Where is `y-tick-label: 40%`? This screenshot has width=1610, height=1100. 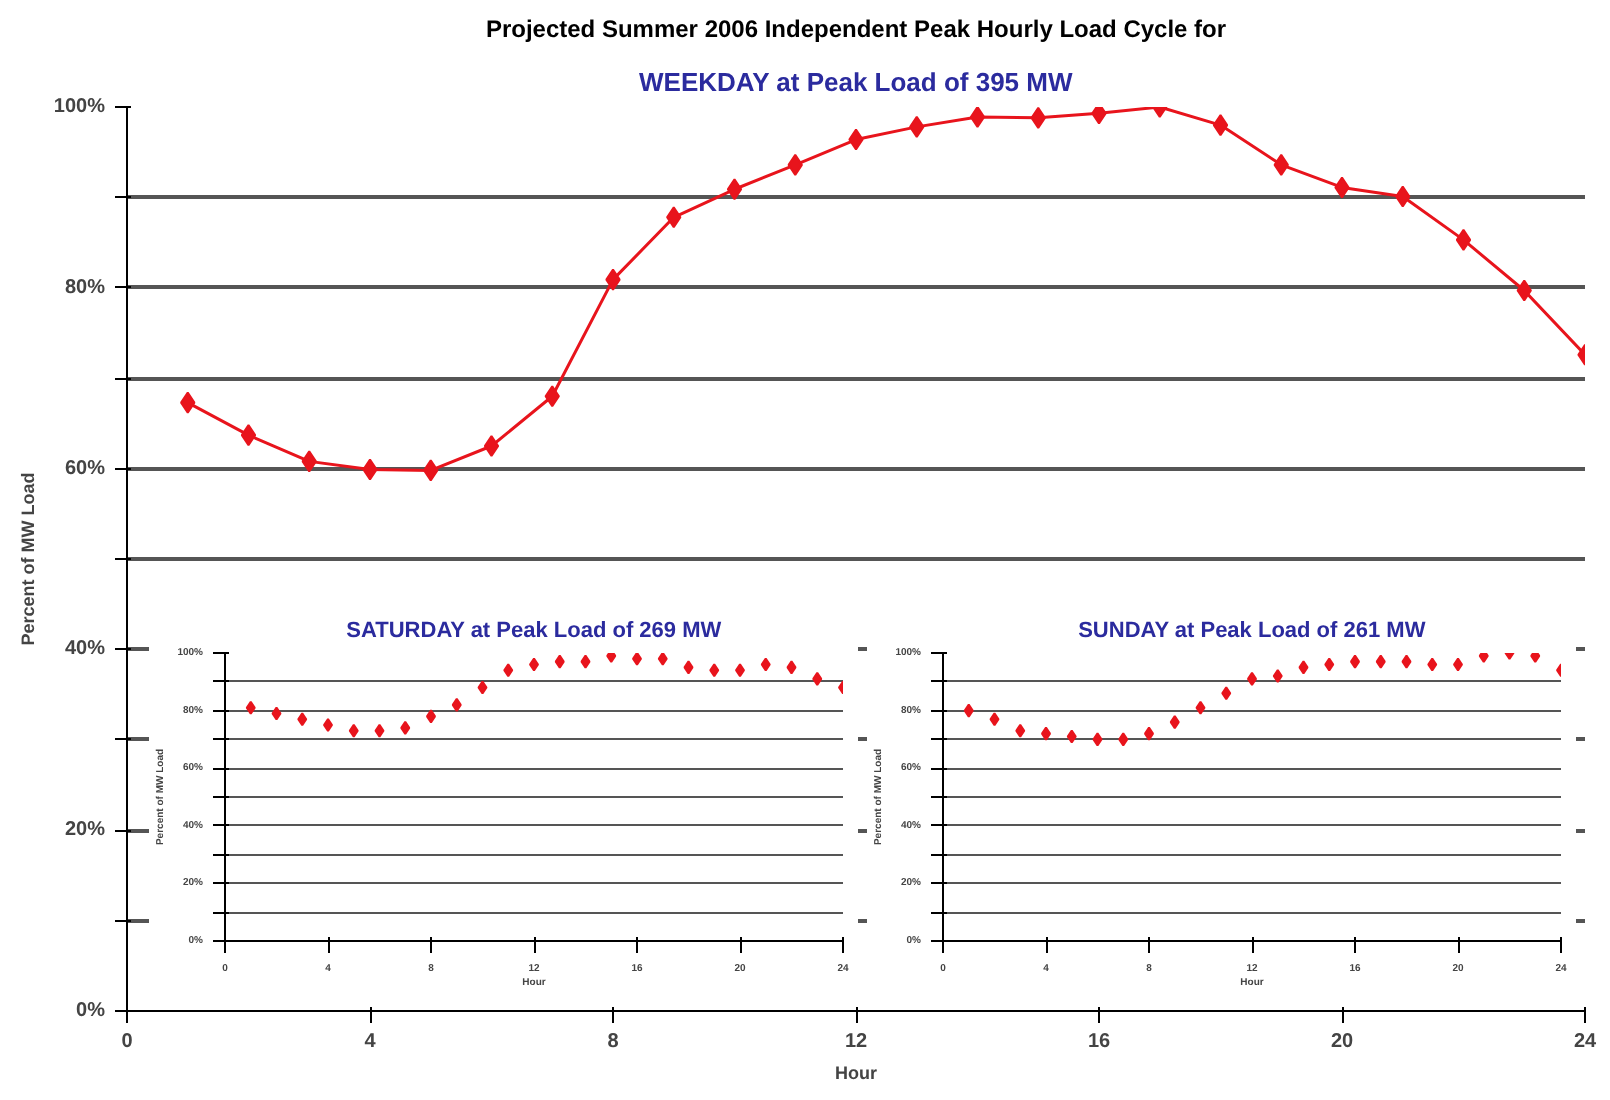
y-tick-label: 40% is located at coordinates (85, 649).